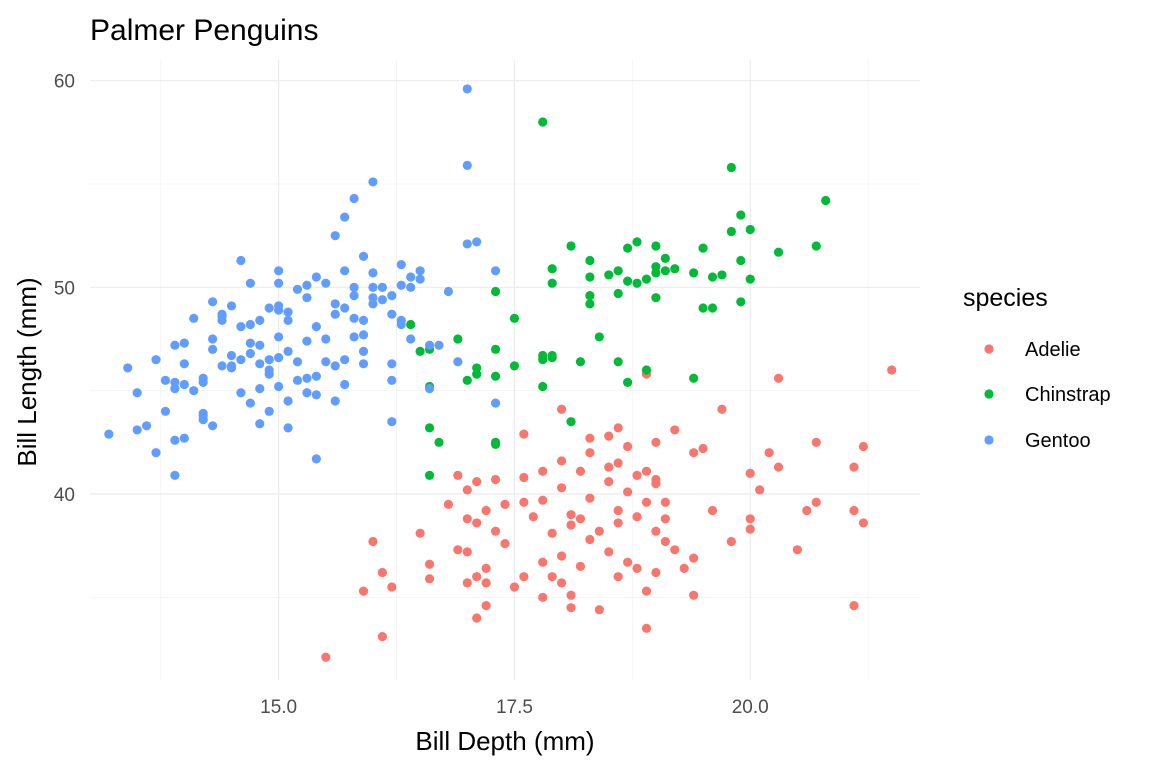 This screenshot has width=1152, height=768. Describe the element at coordinates (1053, 350) in the screenshot. I see `legend-label-adelie: Adelie` at that location.